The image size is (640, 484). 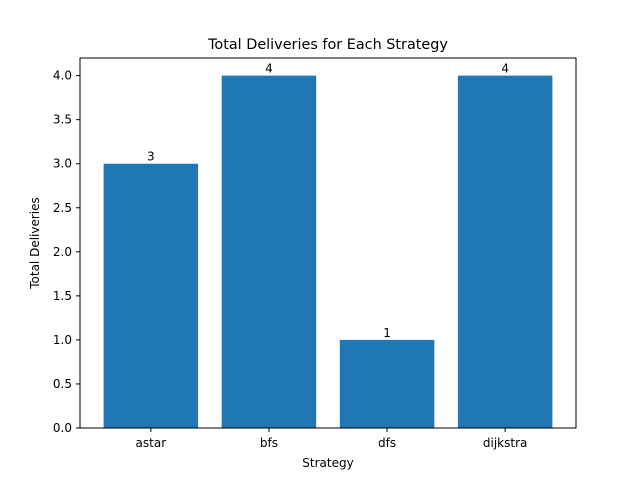 I want to click on bar-value-label-dfs: 1, so click(x=387, y=333).